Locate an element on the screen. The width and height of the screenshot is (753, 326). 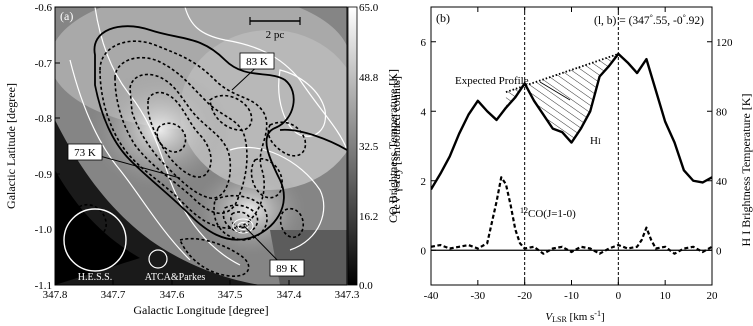
svg-text: -0.6 is located at coordinates (44, 8).